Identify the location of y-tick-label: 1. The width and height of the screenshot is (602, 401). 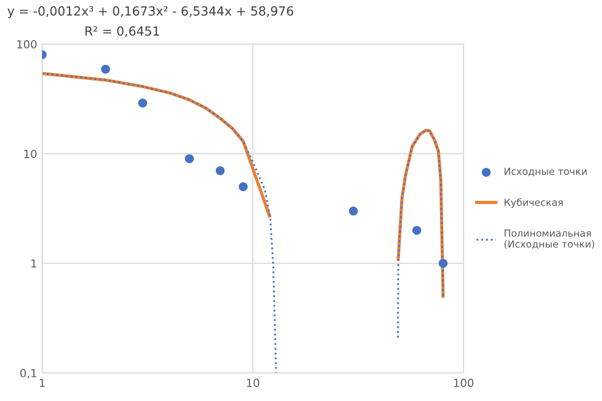
(33, 263).